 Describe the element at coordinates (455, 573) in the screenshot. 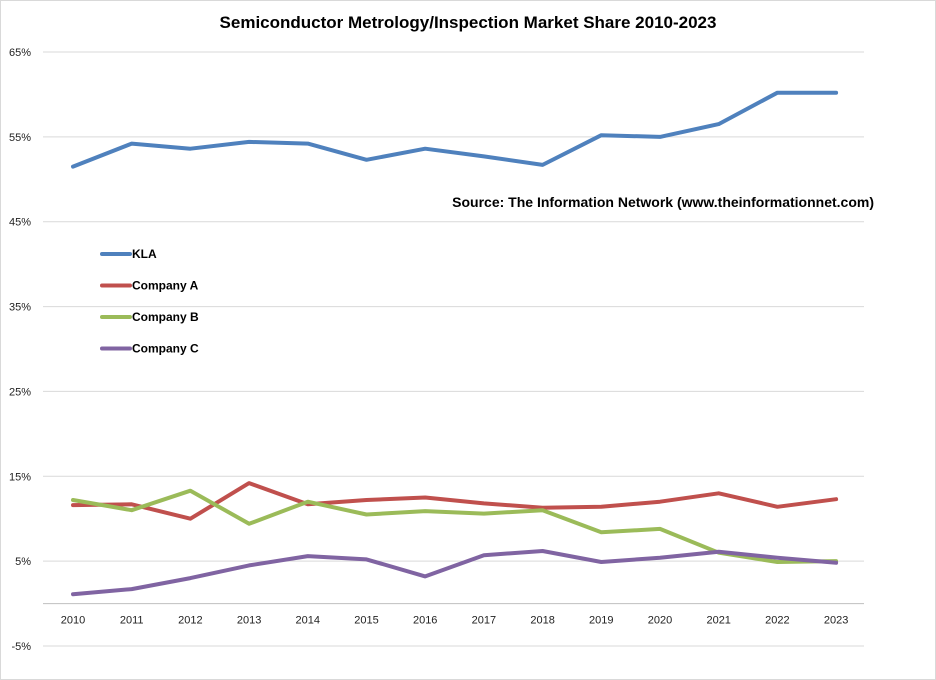

I see `series-line-company-c` at that location.